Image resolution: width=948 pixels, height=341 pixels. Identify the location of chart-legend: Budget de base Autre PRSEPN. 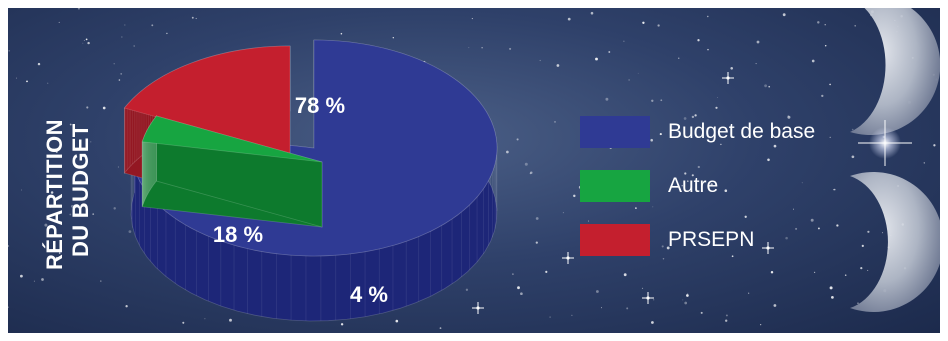
(697, 197).